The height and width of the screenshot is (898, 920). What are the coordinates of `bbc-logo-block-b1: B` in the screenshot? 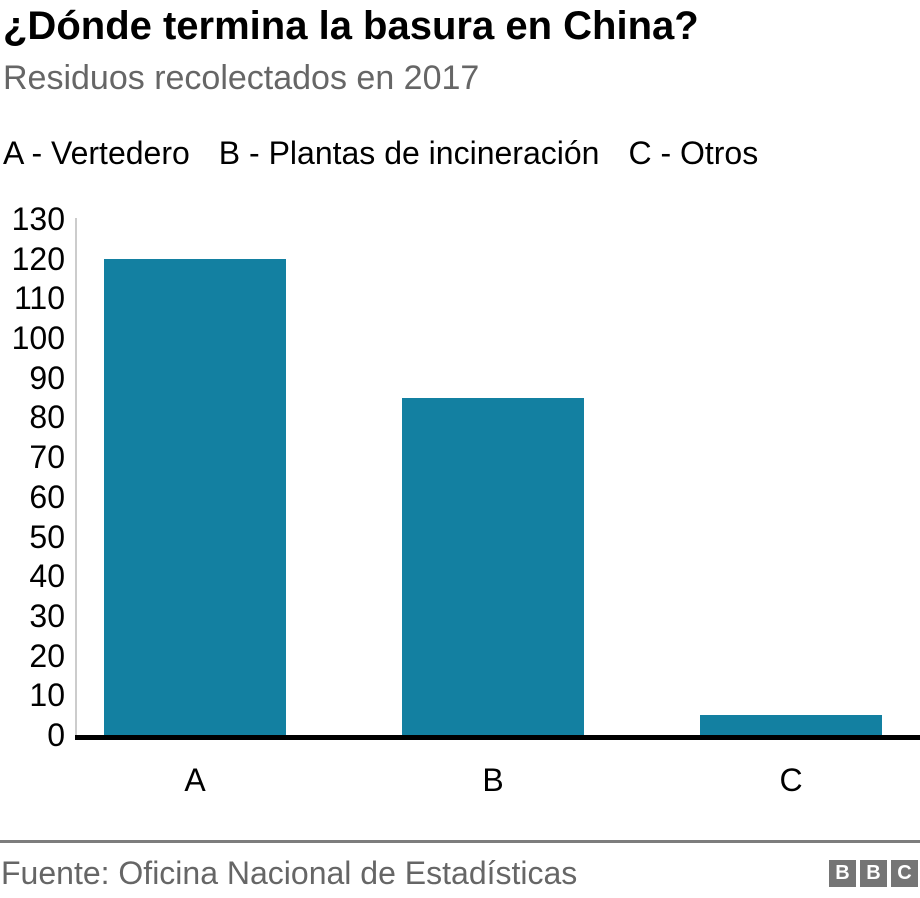 It's located at (842, 873).